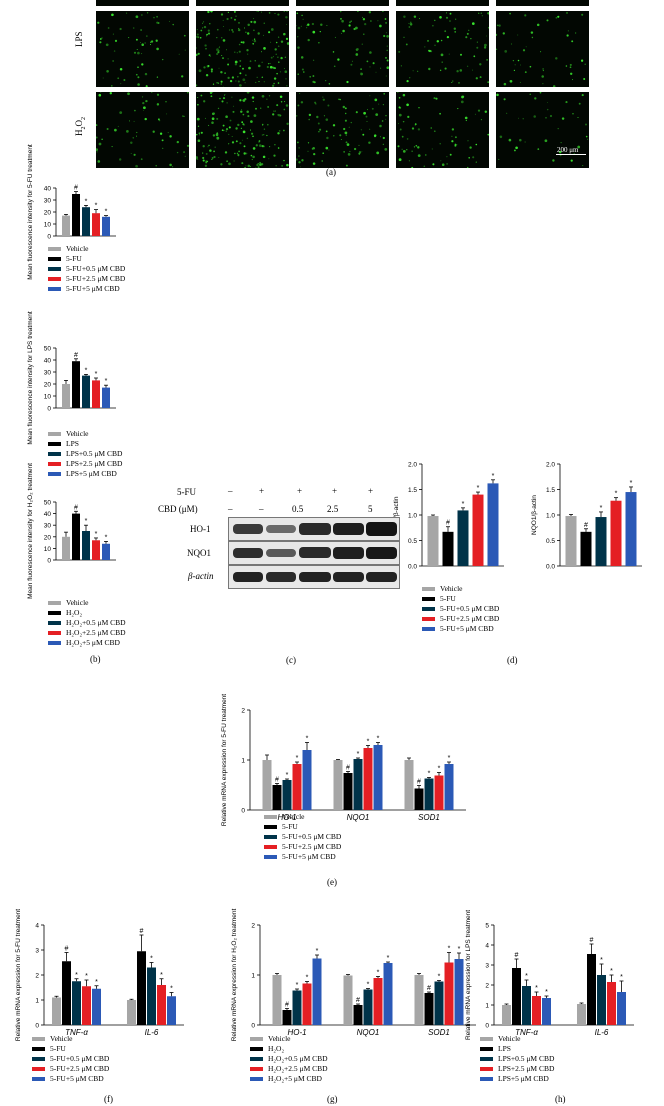 The height and width of the screenshot is (1106, 664). What do you see at coordinates (108, 1099) in the screenshot?
I see `caption-f: (f)` at bounding box center [108, 1099].